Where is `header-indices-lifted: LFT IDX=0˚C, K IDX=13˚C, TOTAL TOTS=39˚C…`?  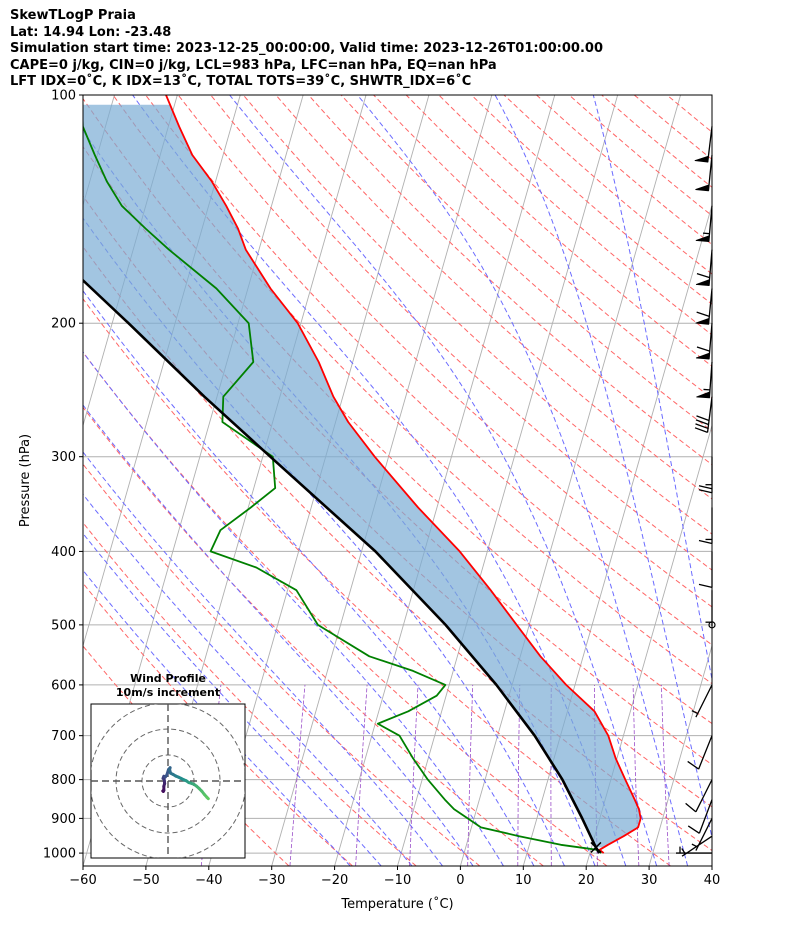
header-indices-lifted: LFT IDX=0˚C, K IDX=13˚C, TOTAL TOTS=39˚C… is located at coordinates (241, 81).